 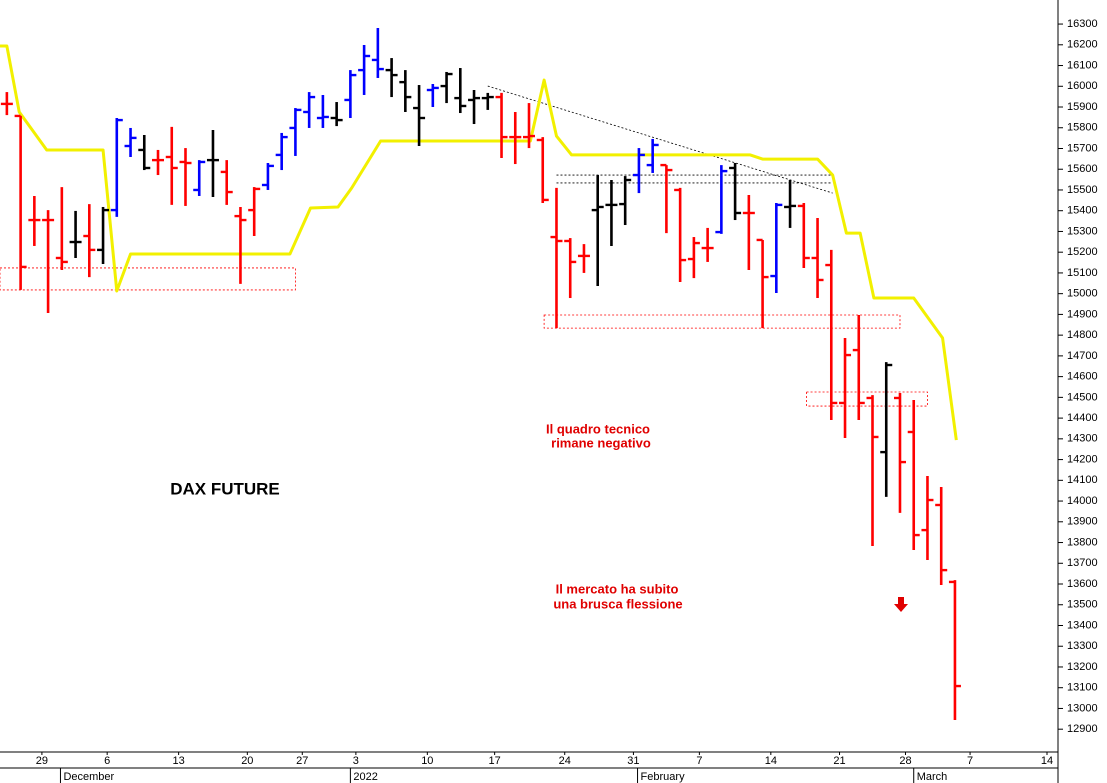 I want to click on y-tick-label: 15900, so click(x=1082, y=107).